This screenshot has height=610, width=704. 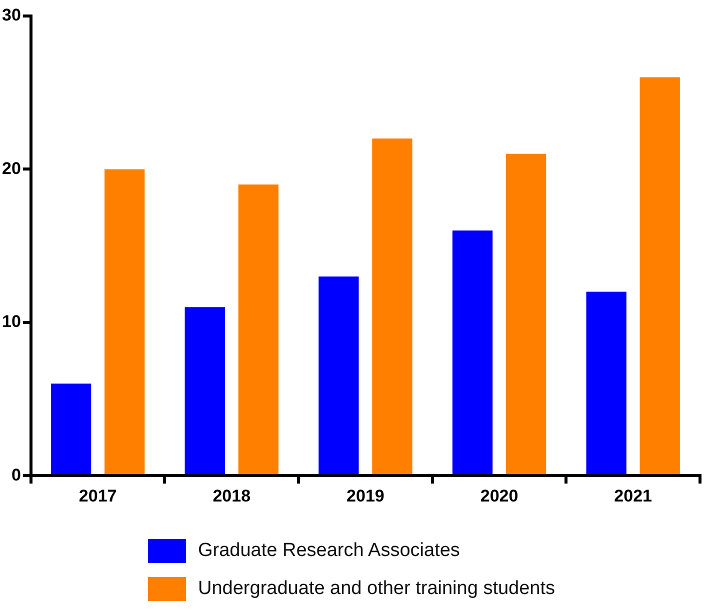 What do you see at coordinates (11, 322) in the screenshot?
I see `y-tick-label: 10` at bounding box center [11, 322].